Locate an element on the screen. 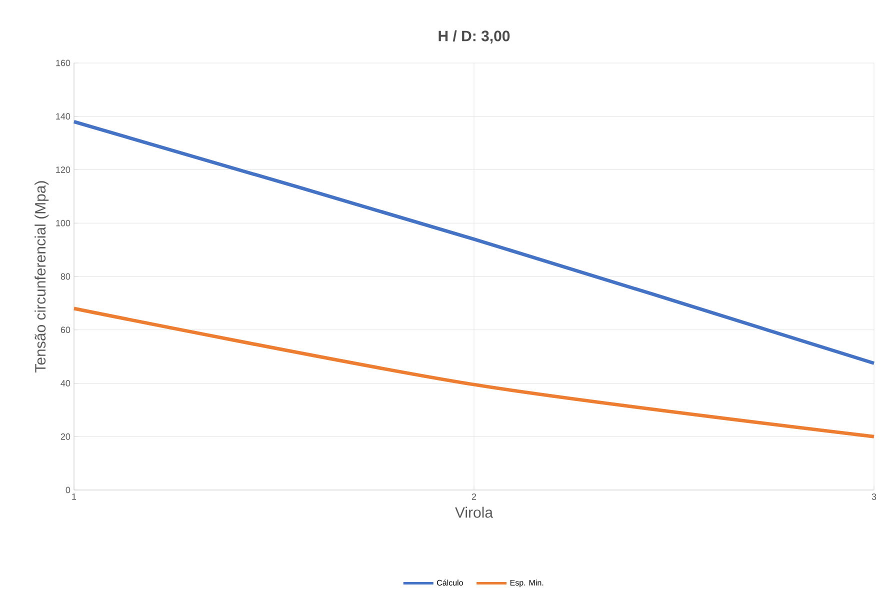 The image size is (888, 590). y-tick-label: 20 is located at coordinates (65, 436).